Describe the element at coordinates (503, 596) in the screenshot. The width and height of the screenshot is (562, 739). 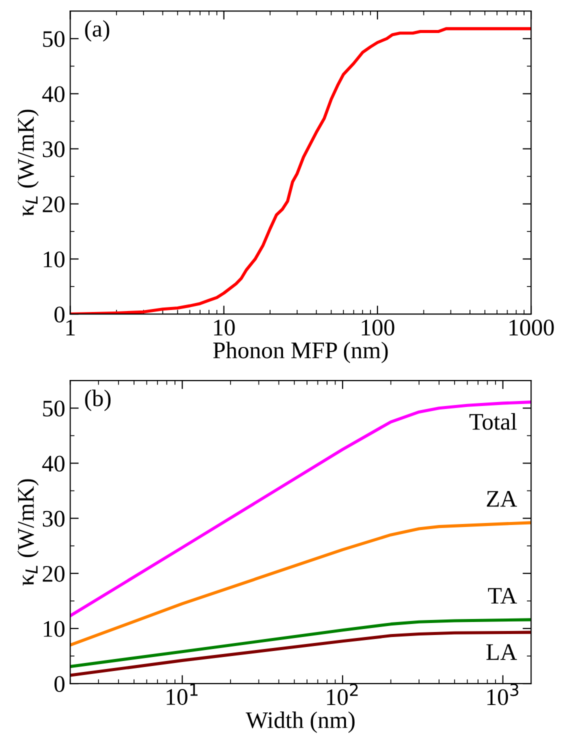
I see `series-label: TA` at that location.